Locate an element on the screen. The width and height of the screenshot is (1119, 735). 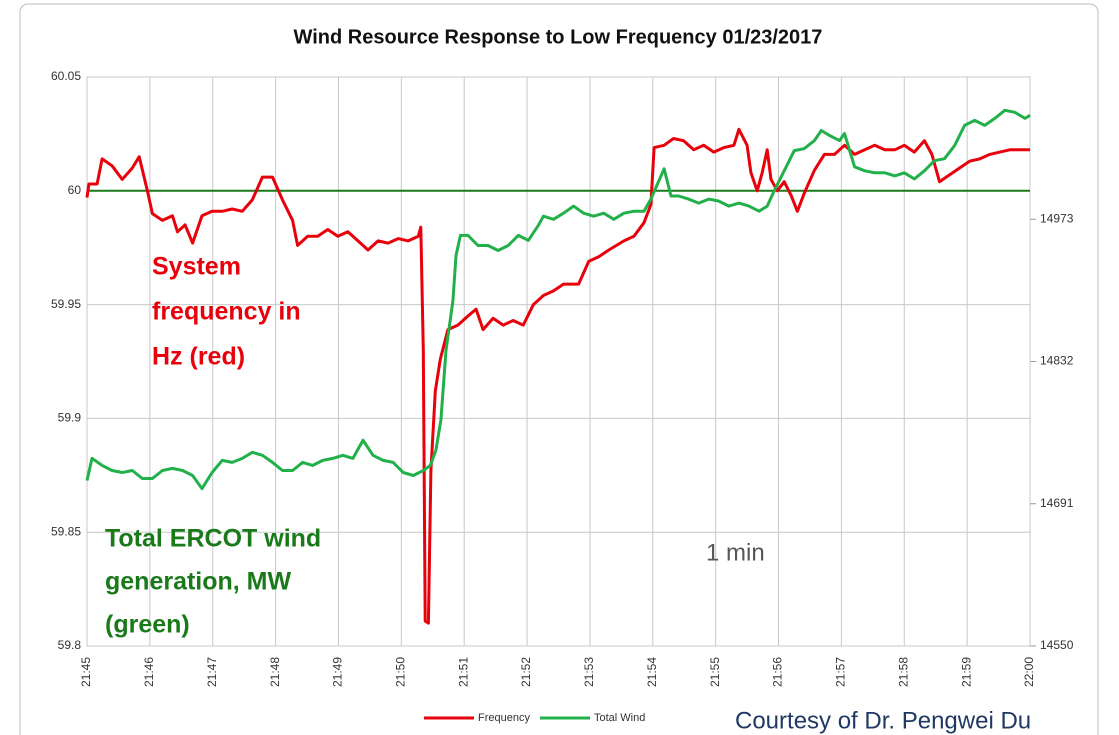
x-tick-label: 21:58 is located at coordinates (903, 672).